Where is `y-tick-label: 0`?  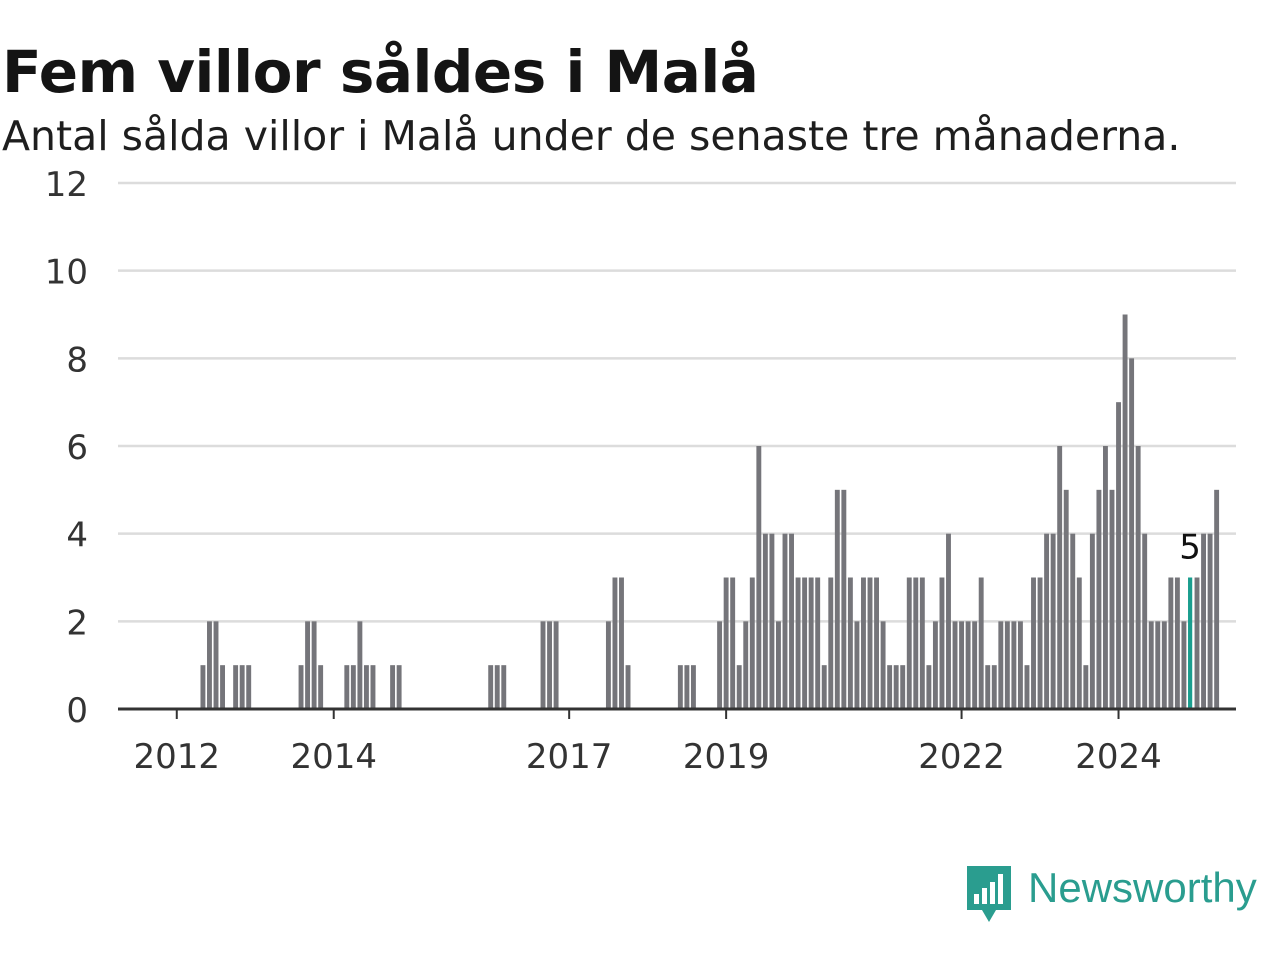 y-tick-label: 0 is located at coordinates (77, 711).